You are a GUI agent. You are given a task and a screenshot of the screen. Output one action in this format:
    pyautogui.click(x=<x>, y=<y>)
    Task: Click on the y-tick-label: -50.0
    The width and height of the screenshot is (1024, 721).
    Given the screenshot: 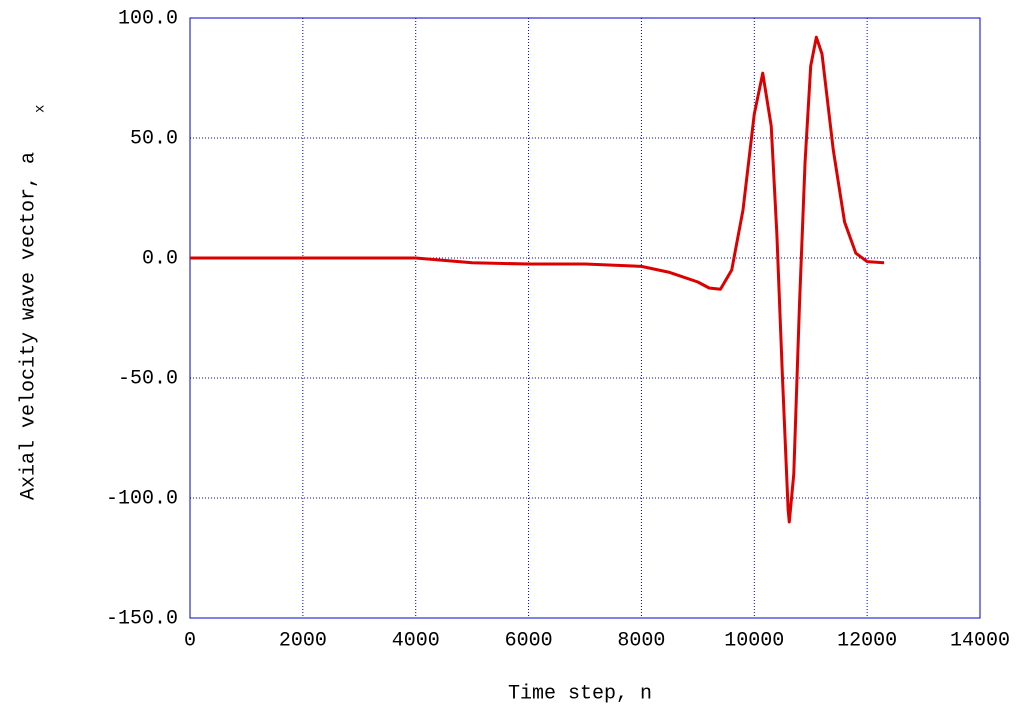 What is the action you would take?
    pyautogui.click(x=148, y=378)
    